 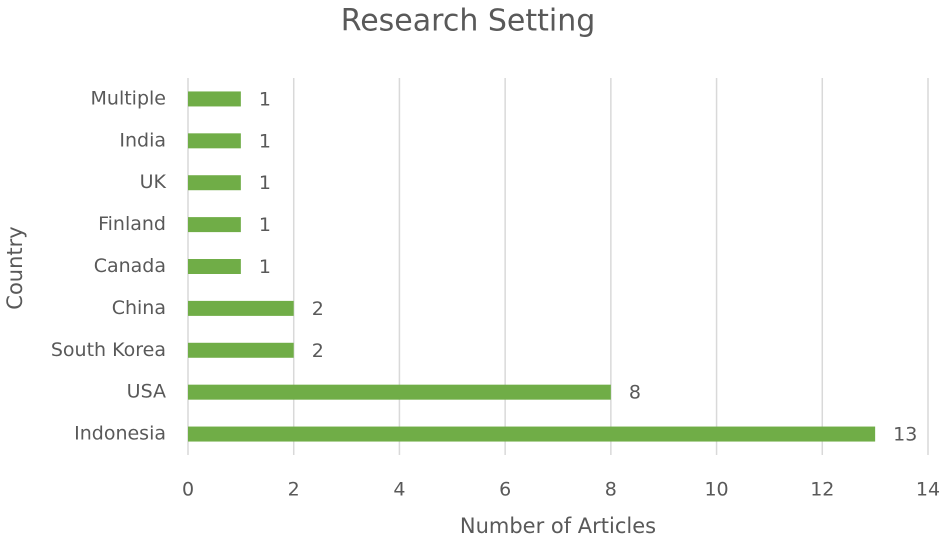 What do you see at coordinates (611, 490) in the screenshot?
I see `x-tick-label: 8` at bounding box center [611, 490].